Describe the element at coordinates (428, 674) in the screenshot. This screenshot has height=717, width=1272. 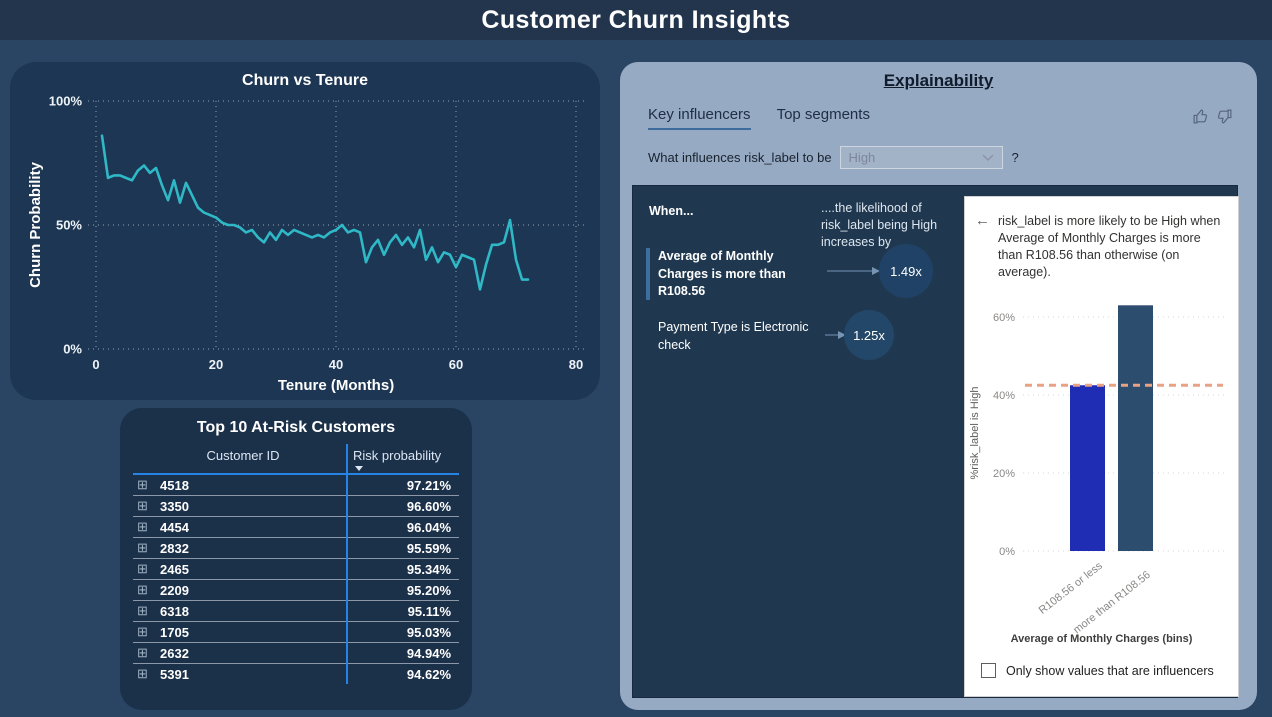
I see `risk-probability-cell: 94.62%` at that location.